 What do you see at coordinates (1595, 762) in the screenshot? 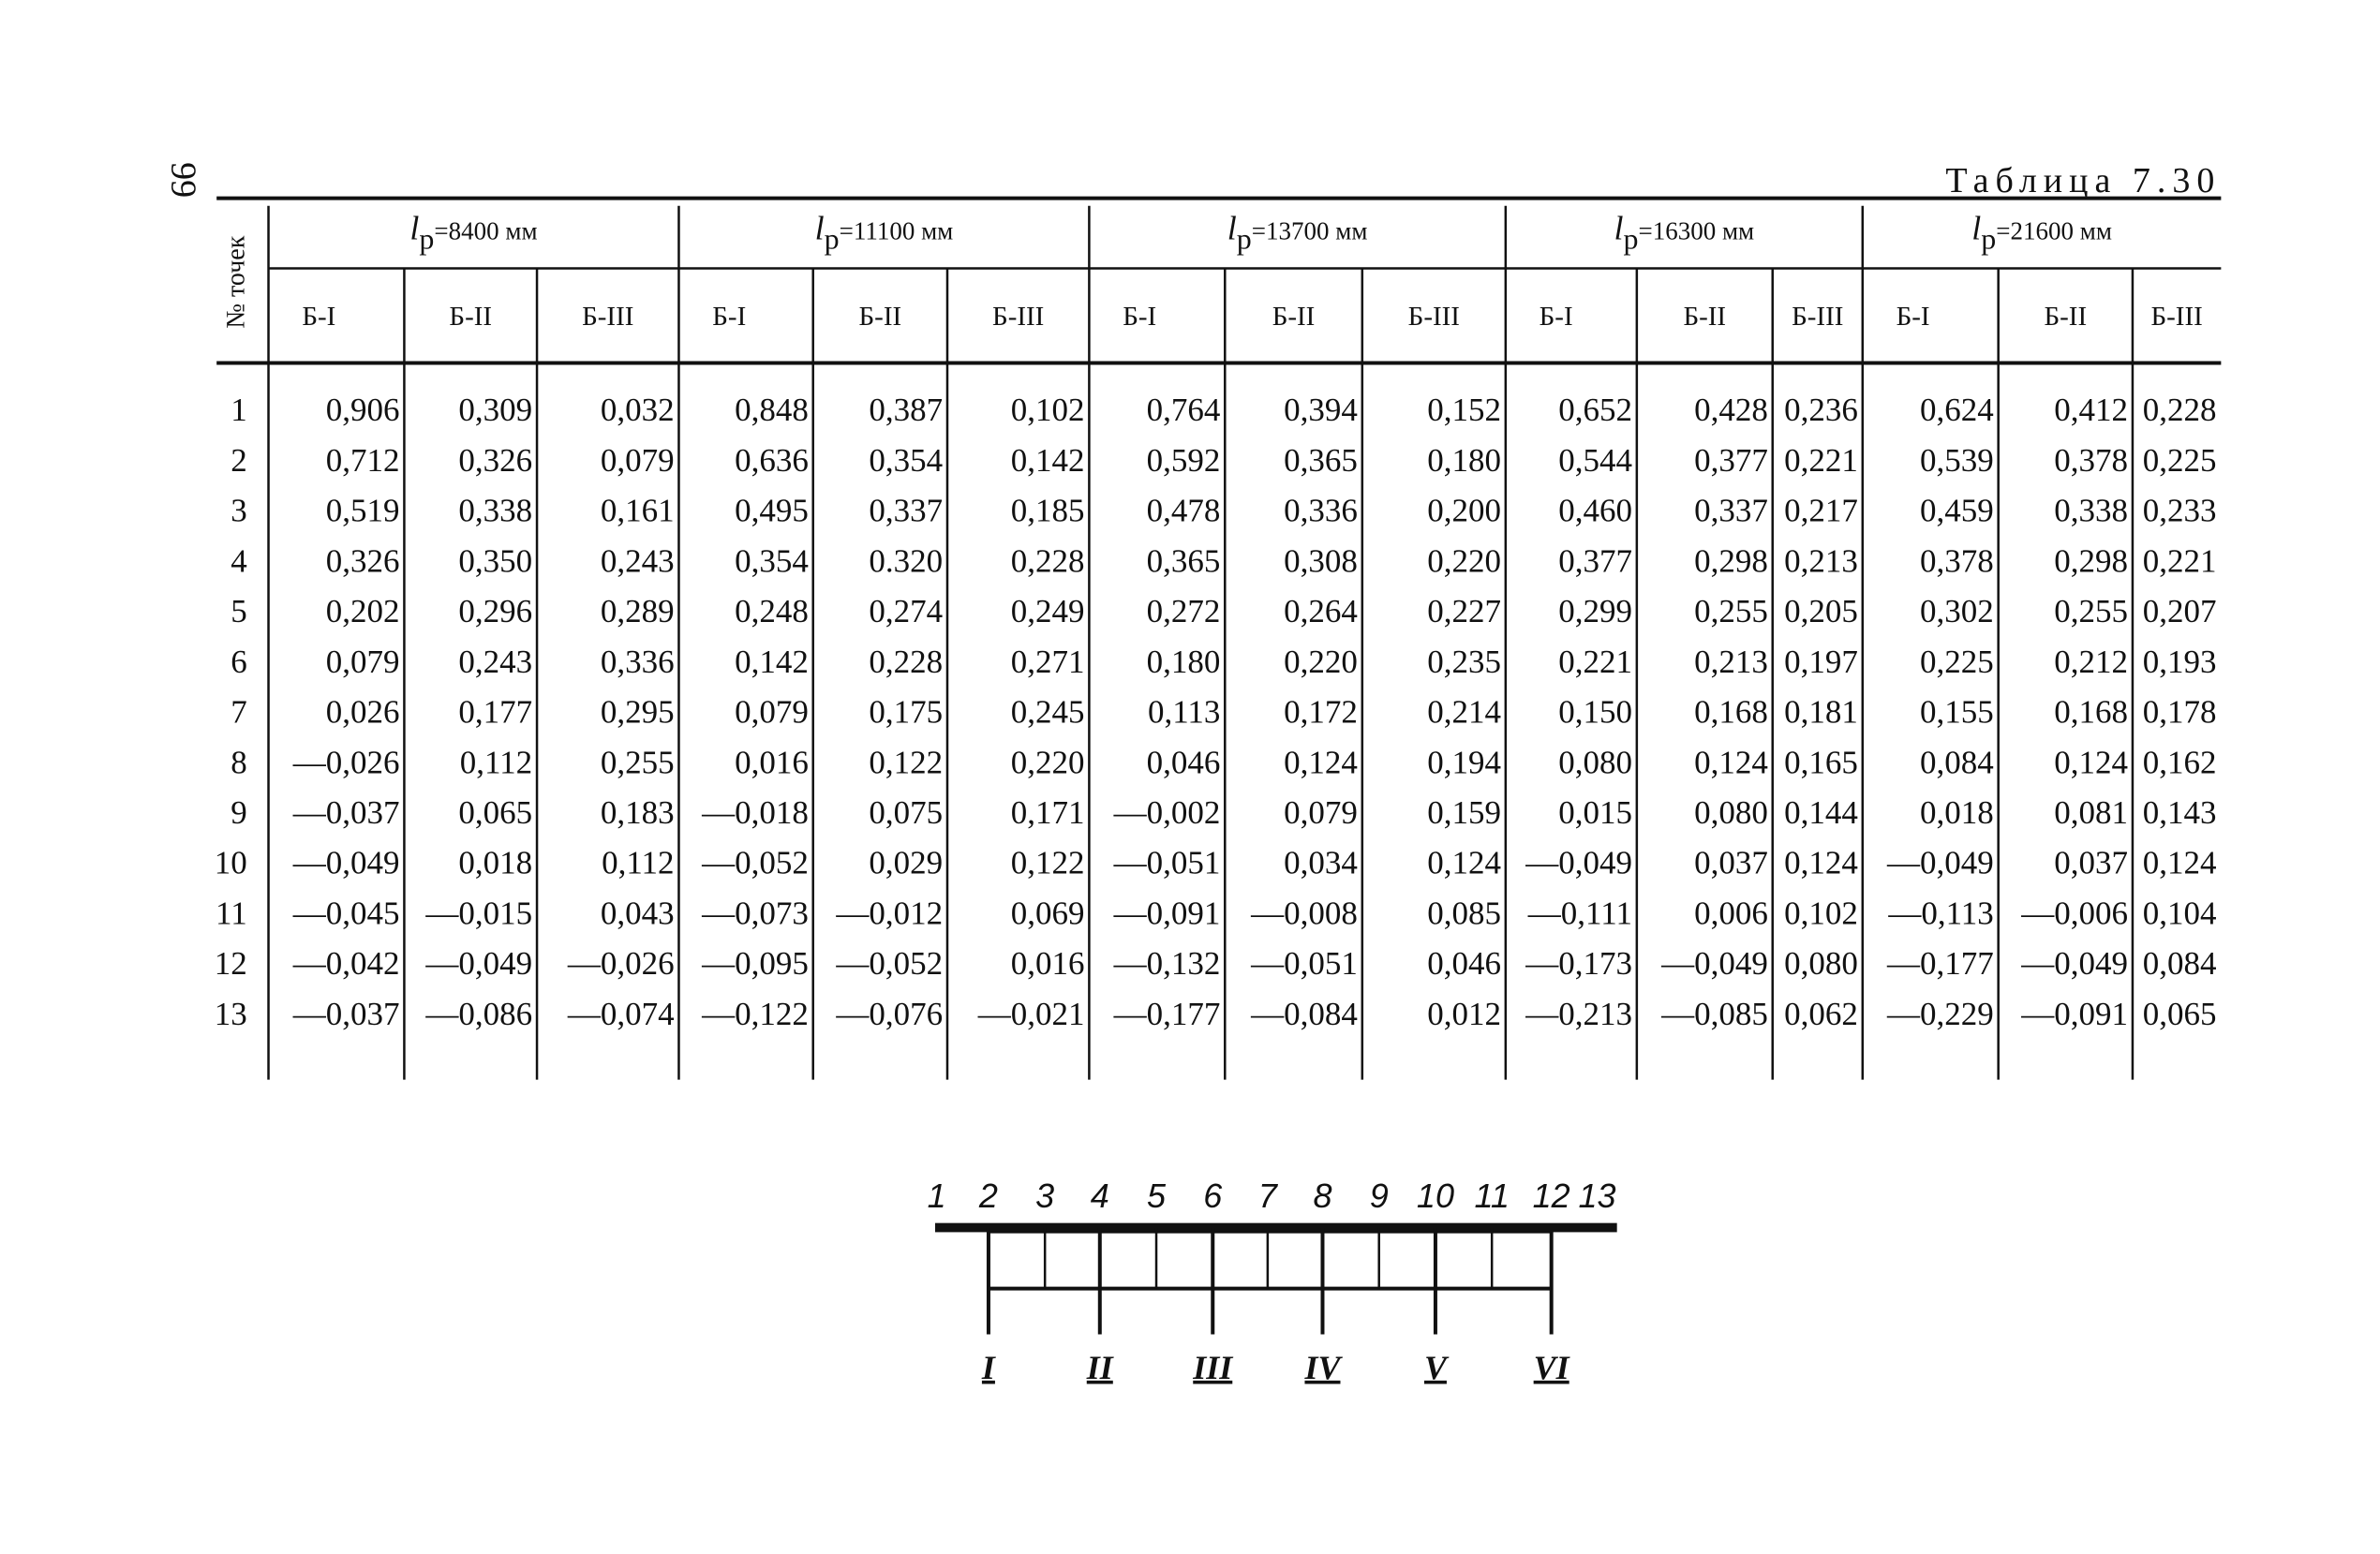
I see `cell-value: 0,080` at bounding box center [1595, 762].